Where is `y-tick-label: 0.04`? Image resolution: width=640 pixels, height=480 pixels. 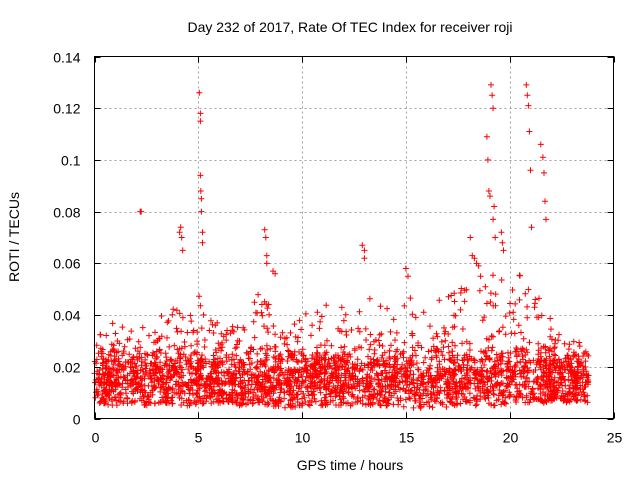
y-tick-label: 0.04 is located at coordinates (66, 316).